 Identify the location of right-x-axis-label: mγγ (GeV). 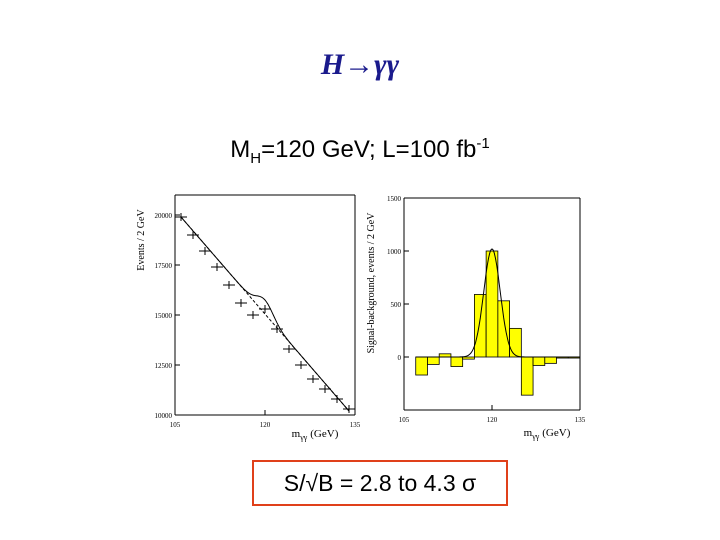
(547, 434).